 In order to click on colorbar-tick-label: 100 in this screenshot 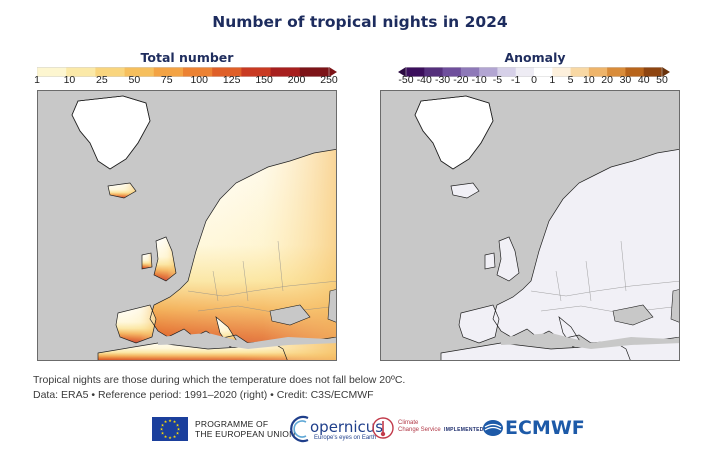, I will do `click(199, 80)`.